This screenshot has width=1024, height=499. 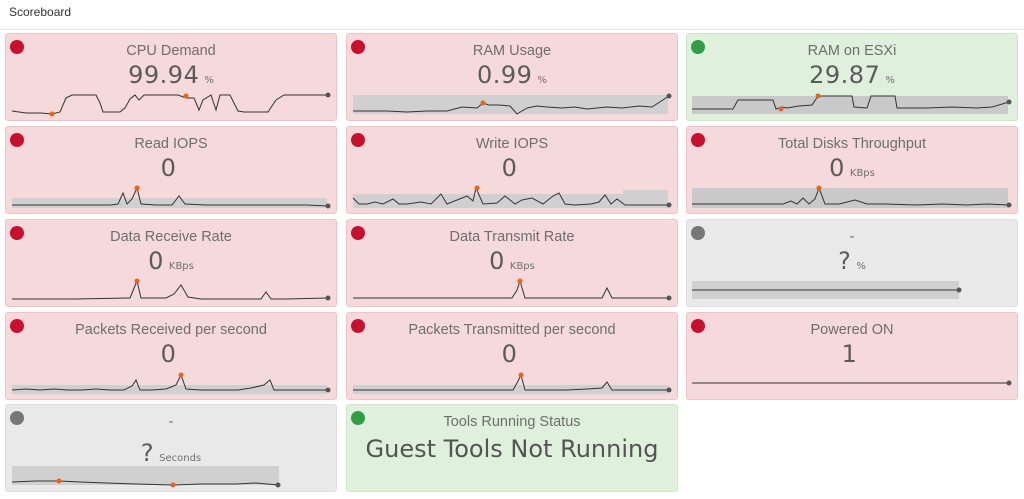 What do you see at coordinates (852, 330) in the screenshot?
I see `tile-title: Powered ON` at bounding box center [852, 330].